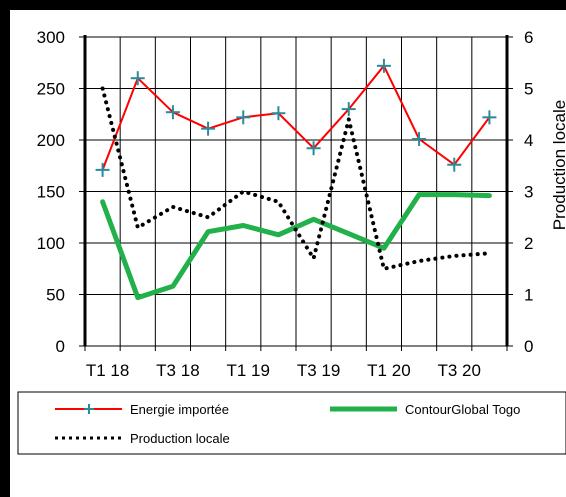 This screenshot has width=566, height=497. What do you see at coordinates (520, 192) in the screenshot?
I see `y-axis-right-ticks: 0 1 2 3 4 5 6` at bounding box center [520, 192].